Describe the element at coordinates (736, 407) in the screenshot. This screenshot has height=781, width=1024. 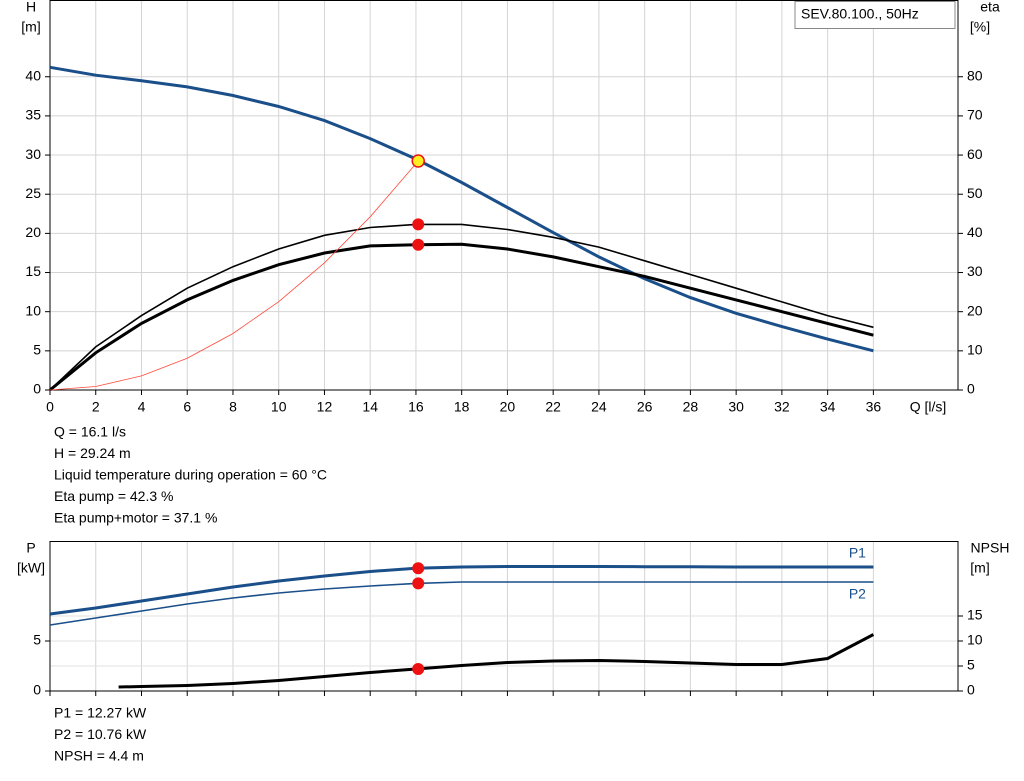
I see `x-tick-label: 30` at that location.